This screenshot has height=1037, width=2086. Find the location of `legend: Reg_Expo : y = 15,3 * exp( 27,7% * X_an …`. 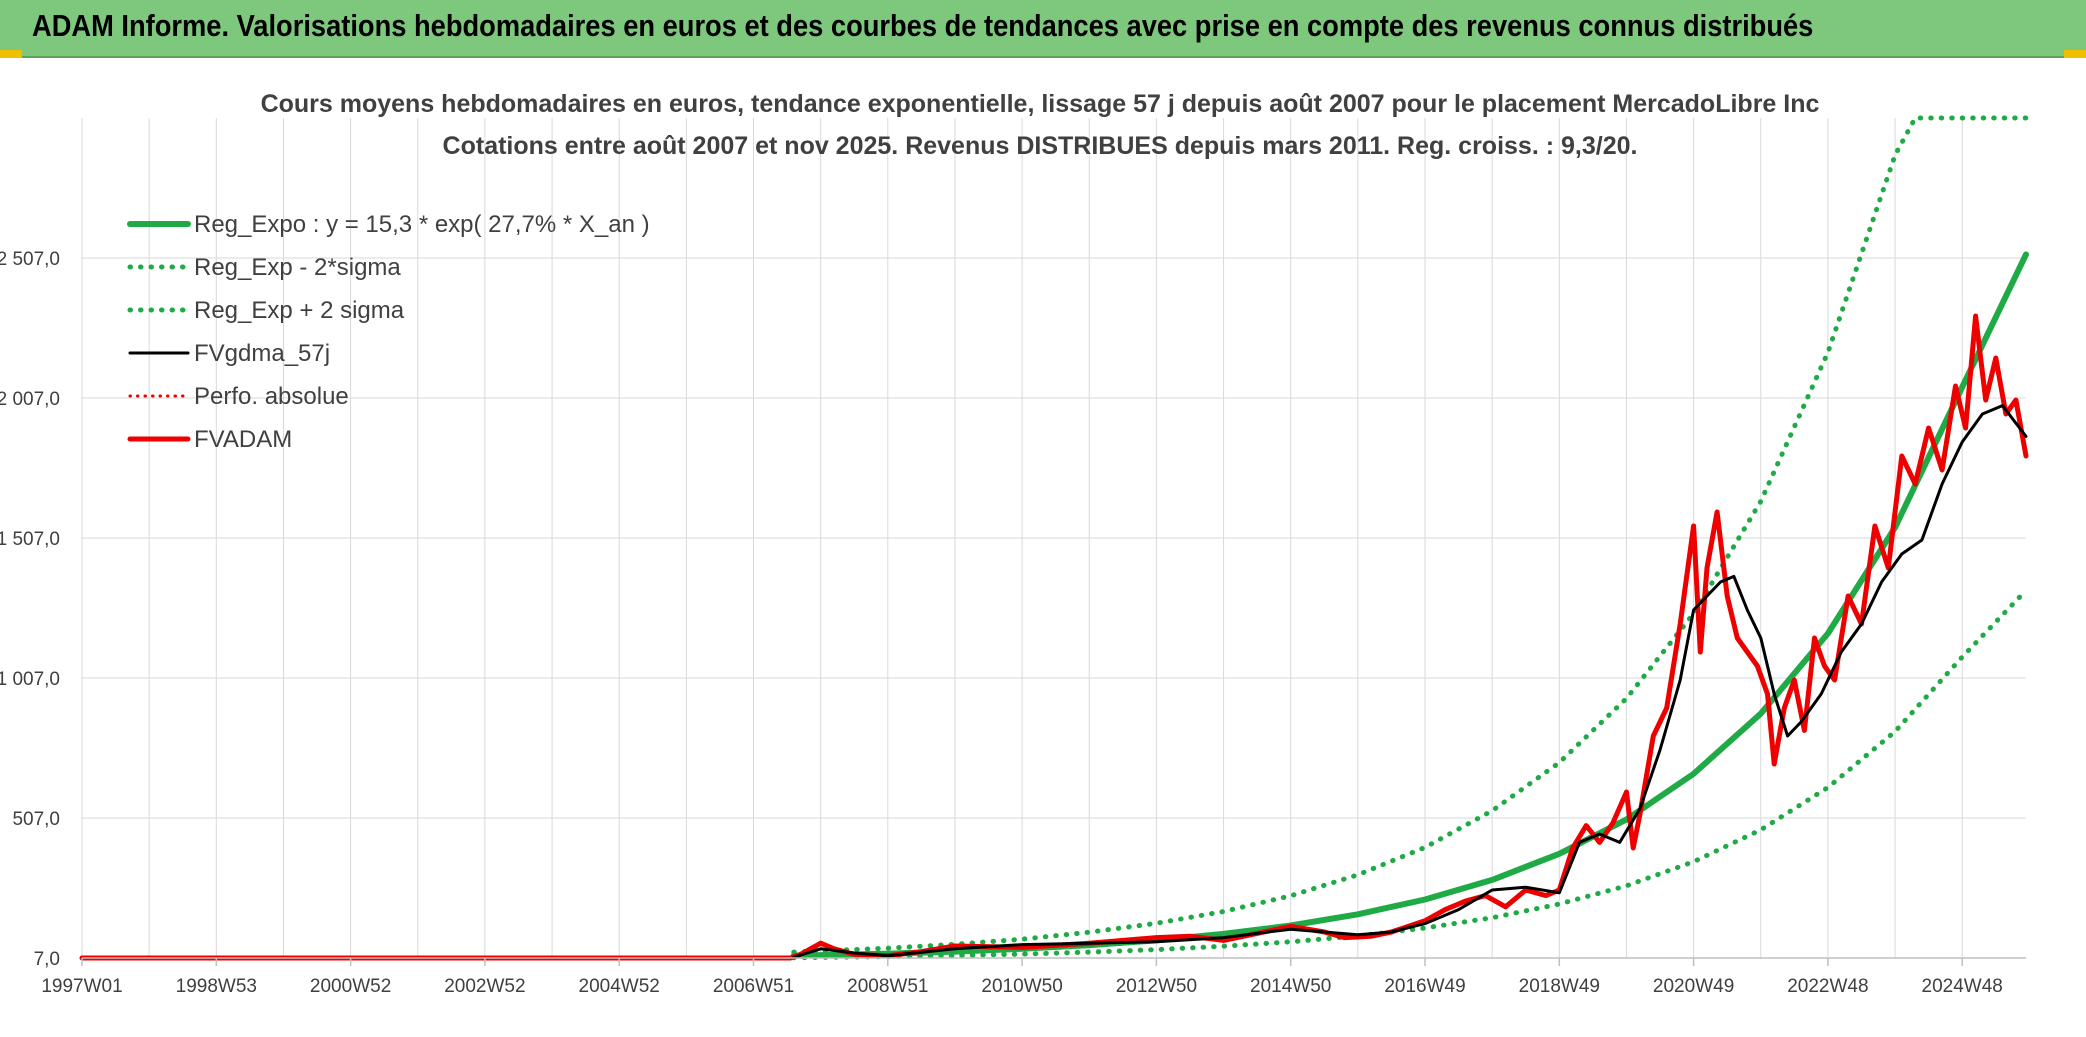

legend: Reg_Expo : y = 15,3 * exp( 27,7% * X_an … is located at coordinates (388, 332).